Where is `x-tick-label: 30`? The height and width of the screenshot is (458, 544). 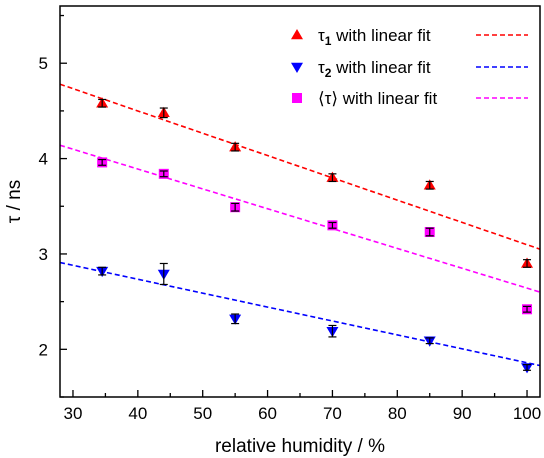 x-tick-label: 30 is located at coordinates (73, 413).